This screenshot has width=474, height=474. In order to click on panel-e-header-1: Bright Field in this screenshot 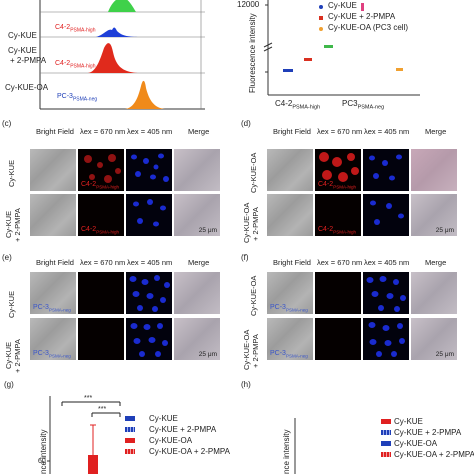, I will do `click(55, 262)`.